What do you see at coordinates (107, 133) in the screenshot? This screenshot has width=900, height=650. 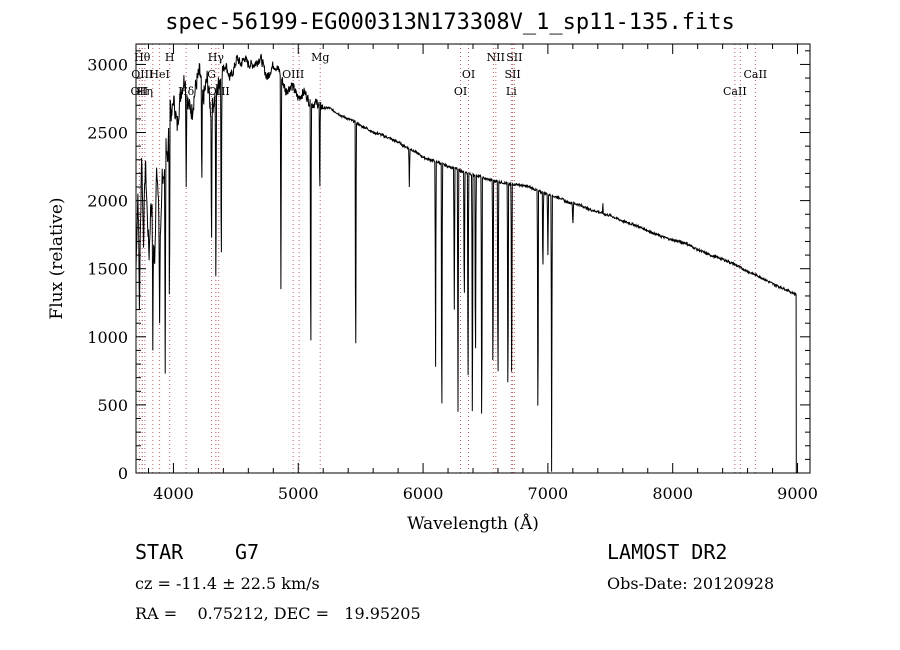 I see `y-tick-label: 2500` at bounding box center [107, 133].